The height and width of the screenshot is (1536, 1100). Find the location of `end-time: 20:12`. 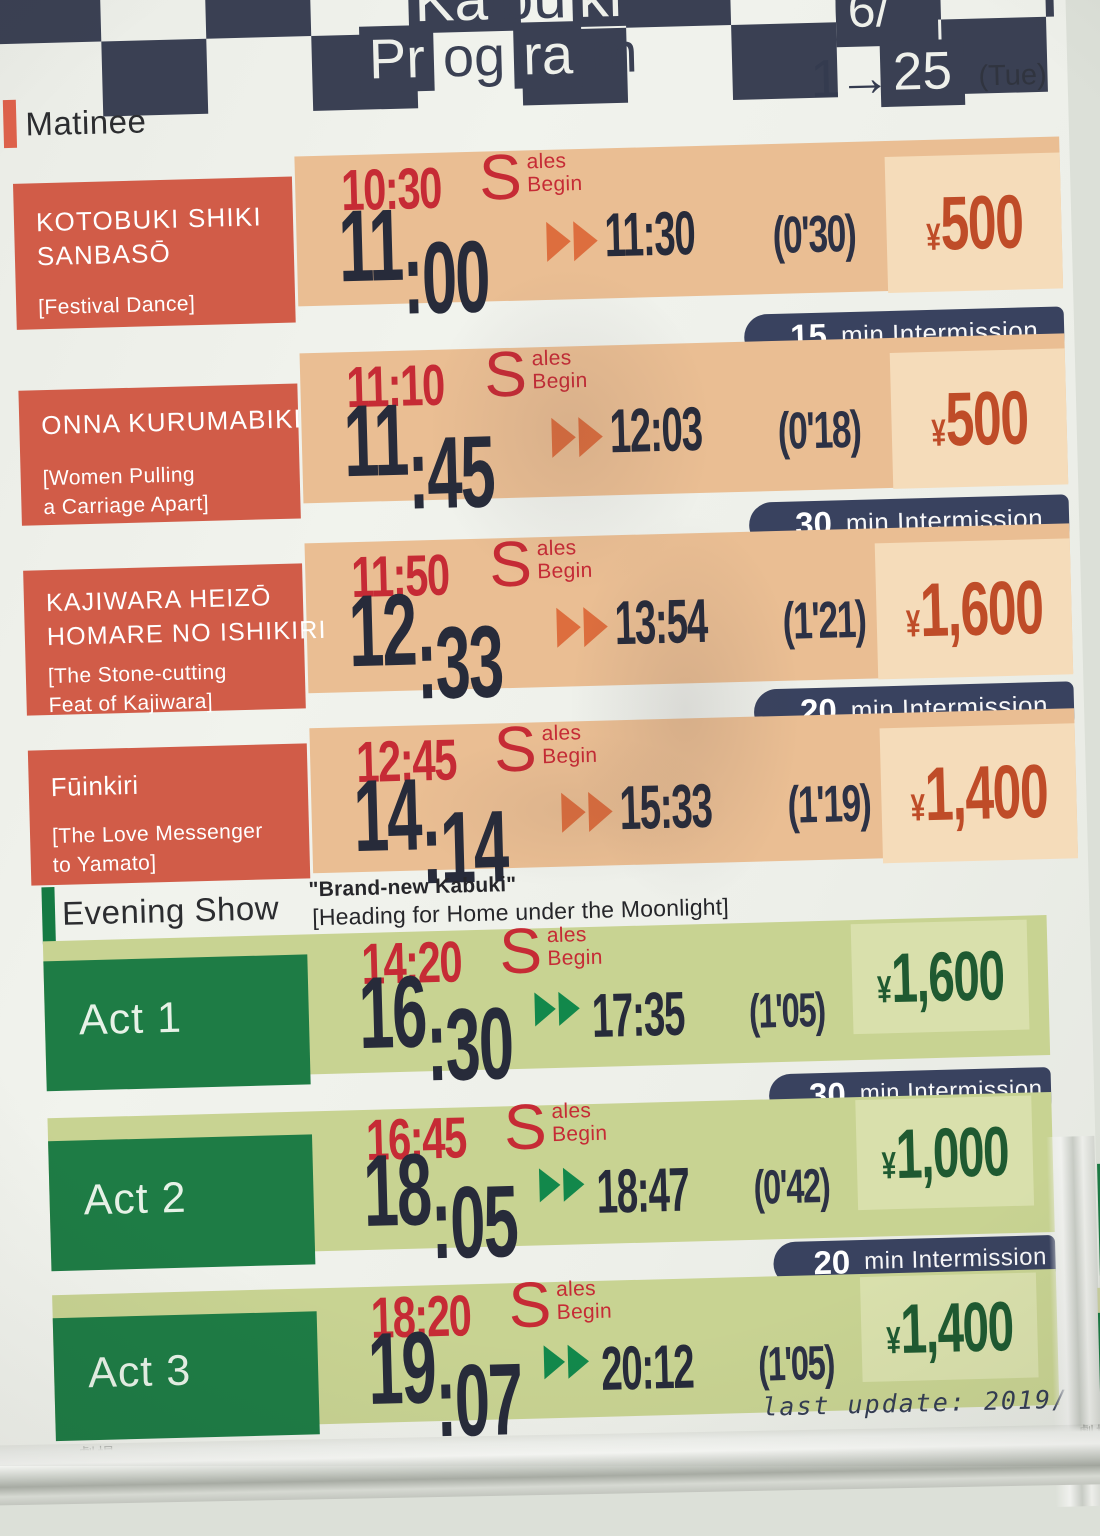

end-time: 20:12 is located at coordinates (647, 1368).